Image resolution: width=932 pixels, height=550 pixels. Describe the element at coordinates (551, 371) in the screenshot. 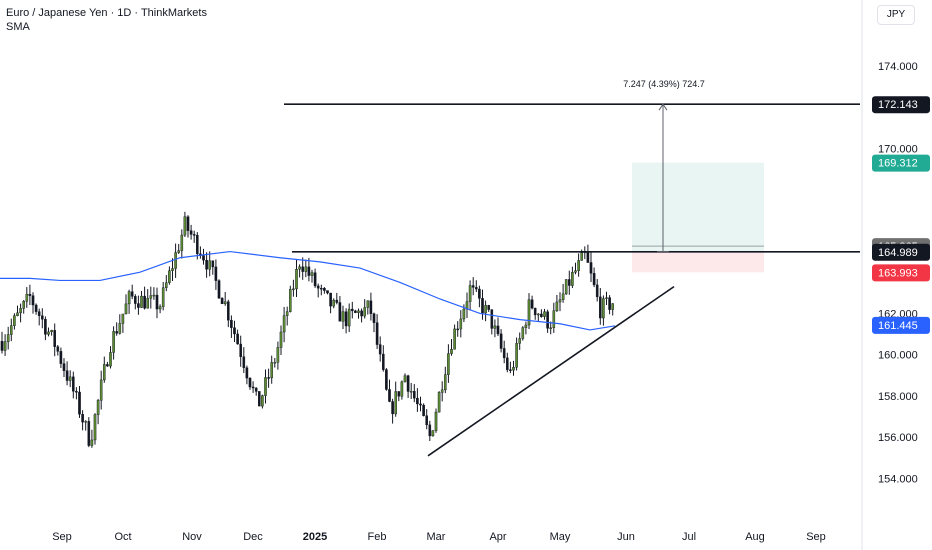

I see `ascending-trendline` at that location.